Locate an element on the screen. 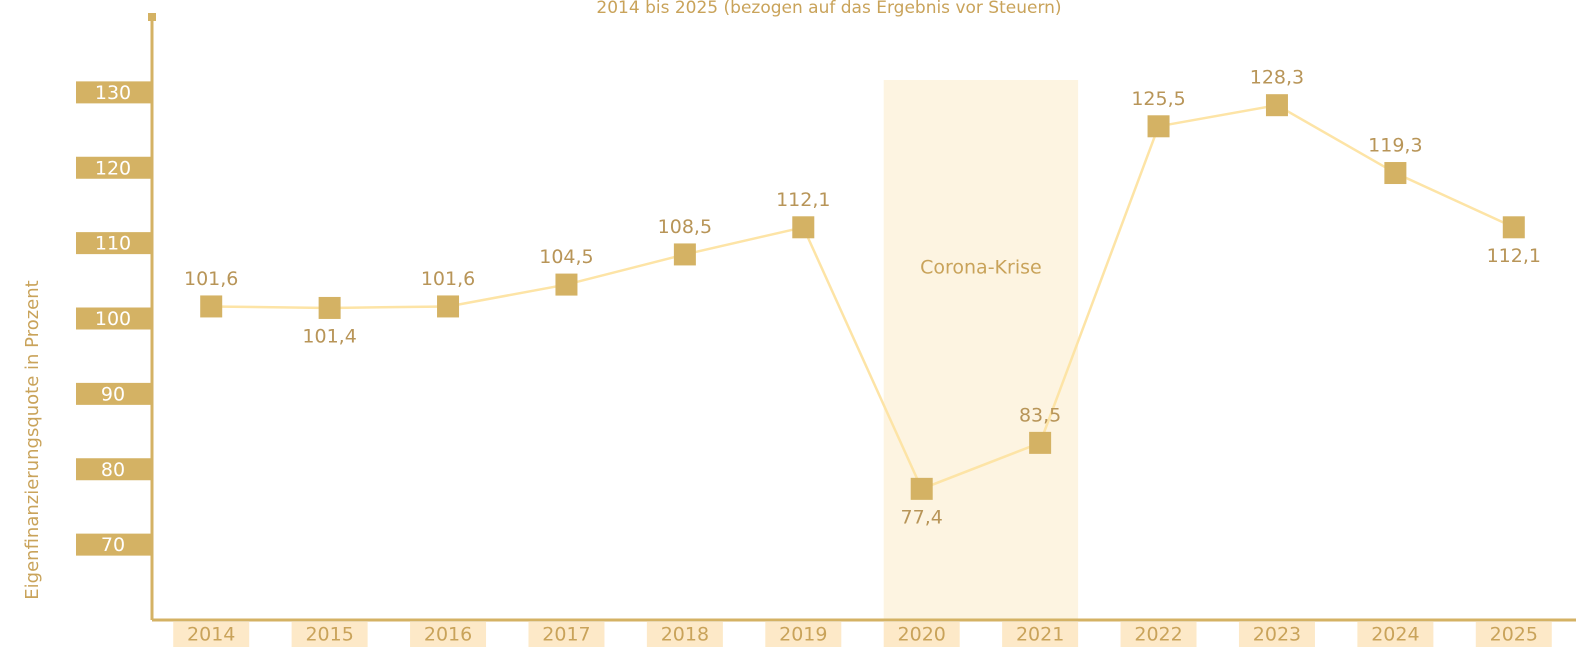 The height and width of the screenshot is (647, 1576). data-label: 108,5 is located at coordinates (685, 227).